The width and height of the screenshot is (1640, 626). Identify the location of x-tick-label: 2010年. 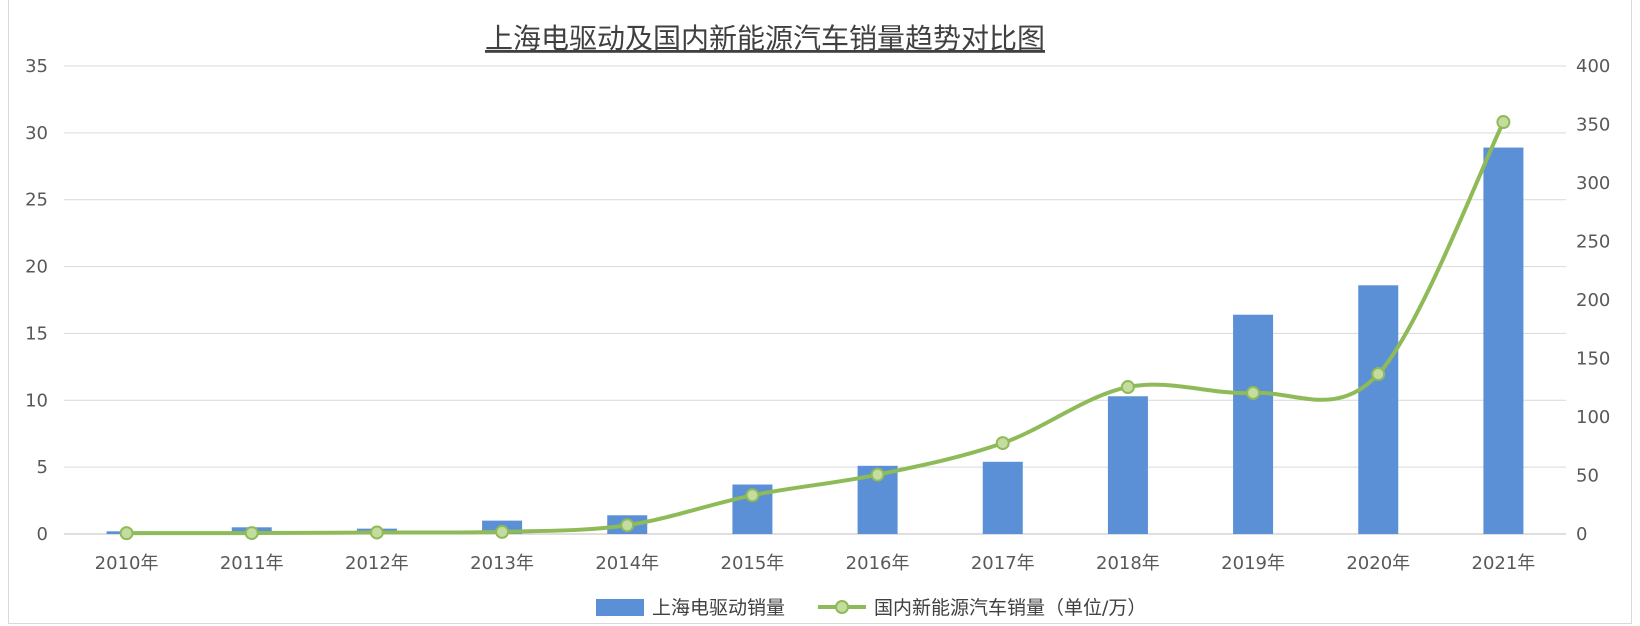
(127, 563).